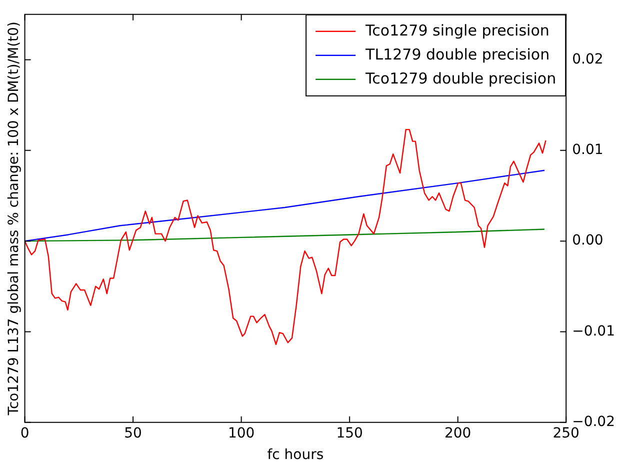 Image resolution: width=627 pixels, height=466 pixels. What do you see at coordinates (241, 433) in the screenshot?
I see `x-tick-label: 100` at bounding box center [241, 433].